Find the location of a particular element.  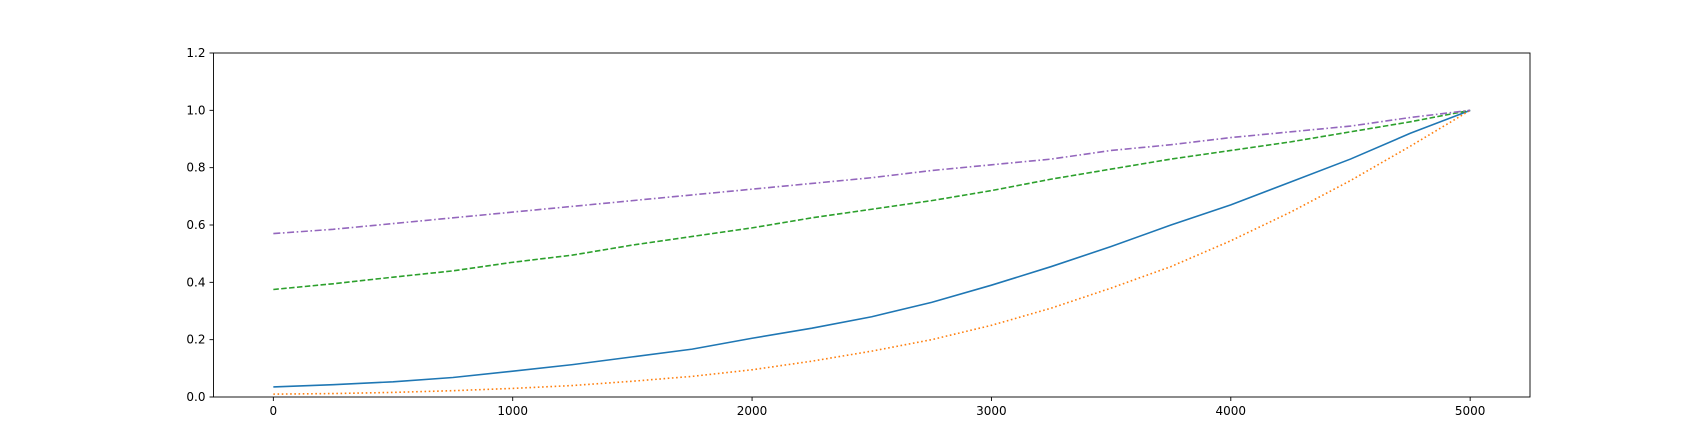

y-tick-label: 1.0 is located at coordinates (195, 110).